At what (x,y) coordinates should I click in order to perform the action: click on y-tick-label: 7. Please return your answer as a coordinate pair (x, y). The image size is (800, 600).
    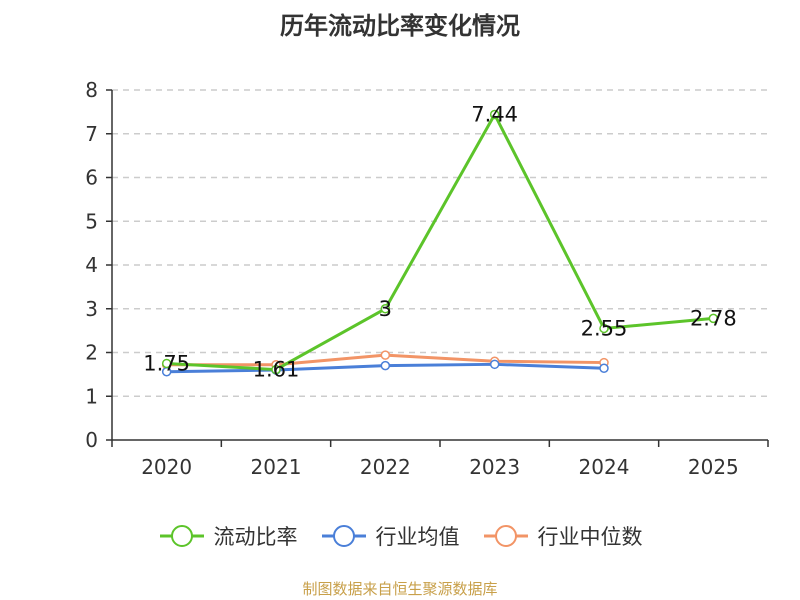
    Looking at the image, I should click on (91, 134).